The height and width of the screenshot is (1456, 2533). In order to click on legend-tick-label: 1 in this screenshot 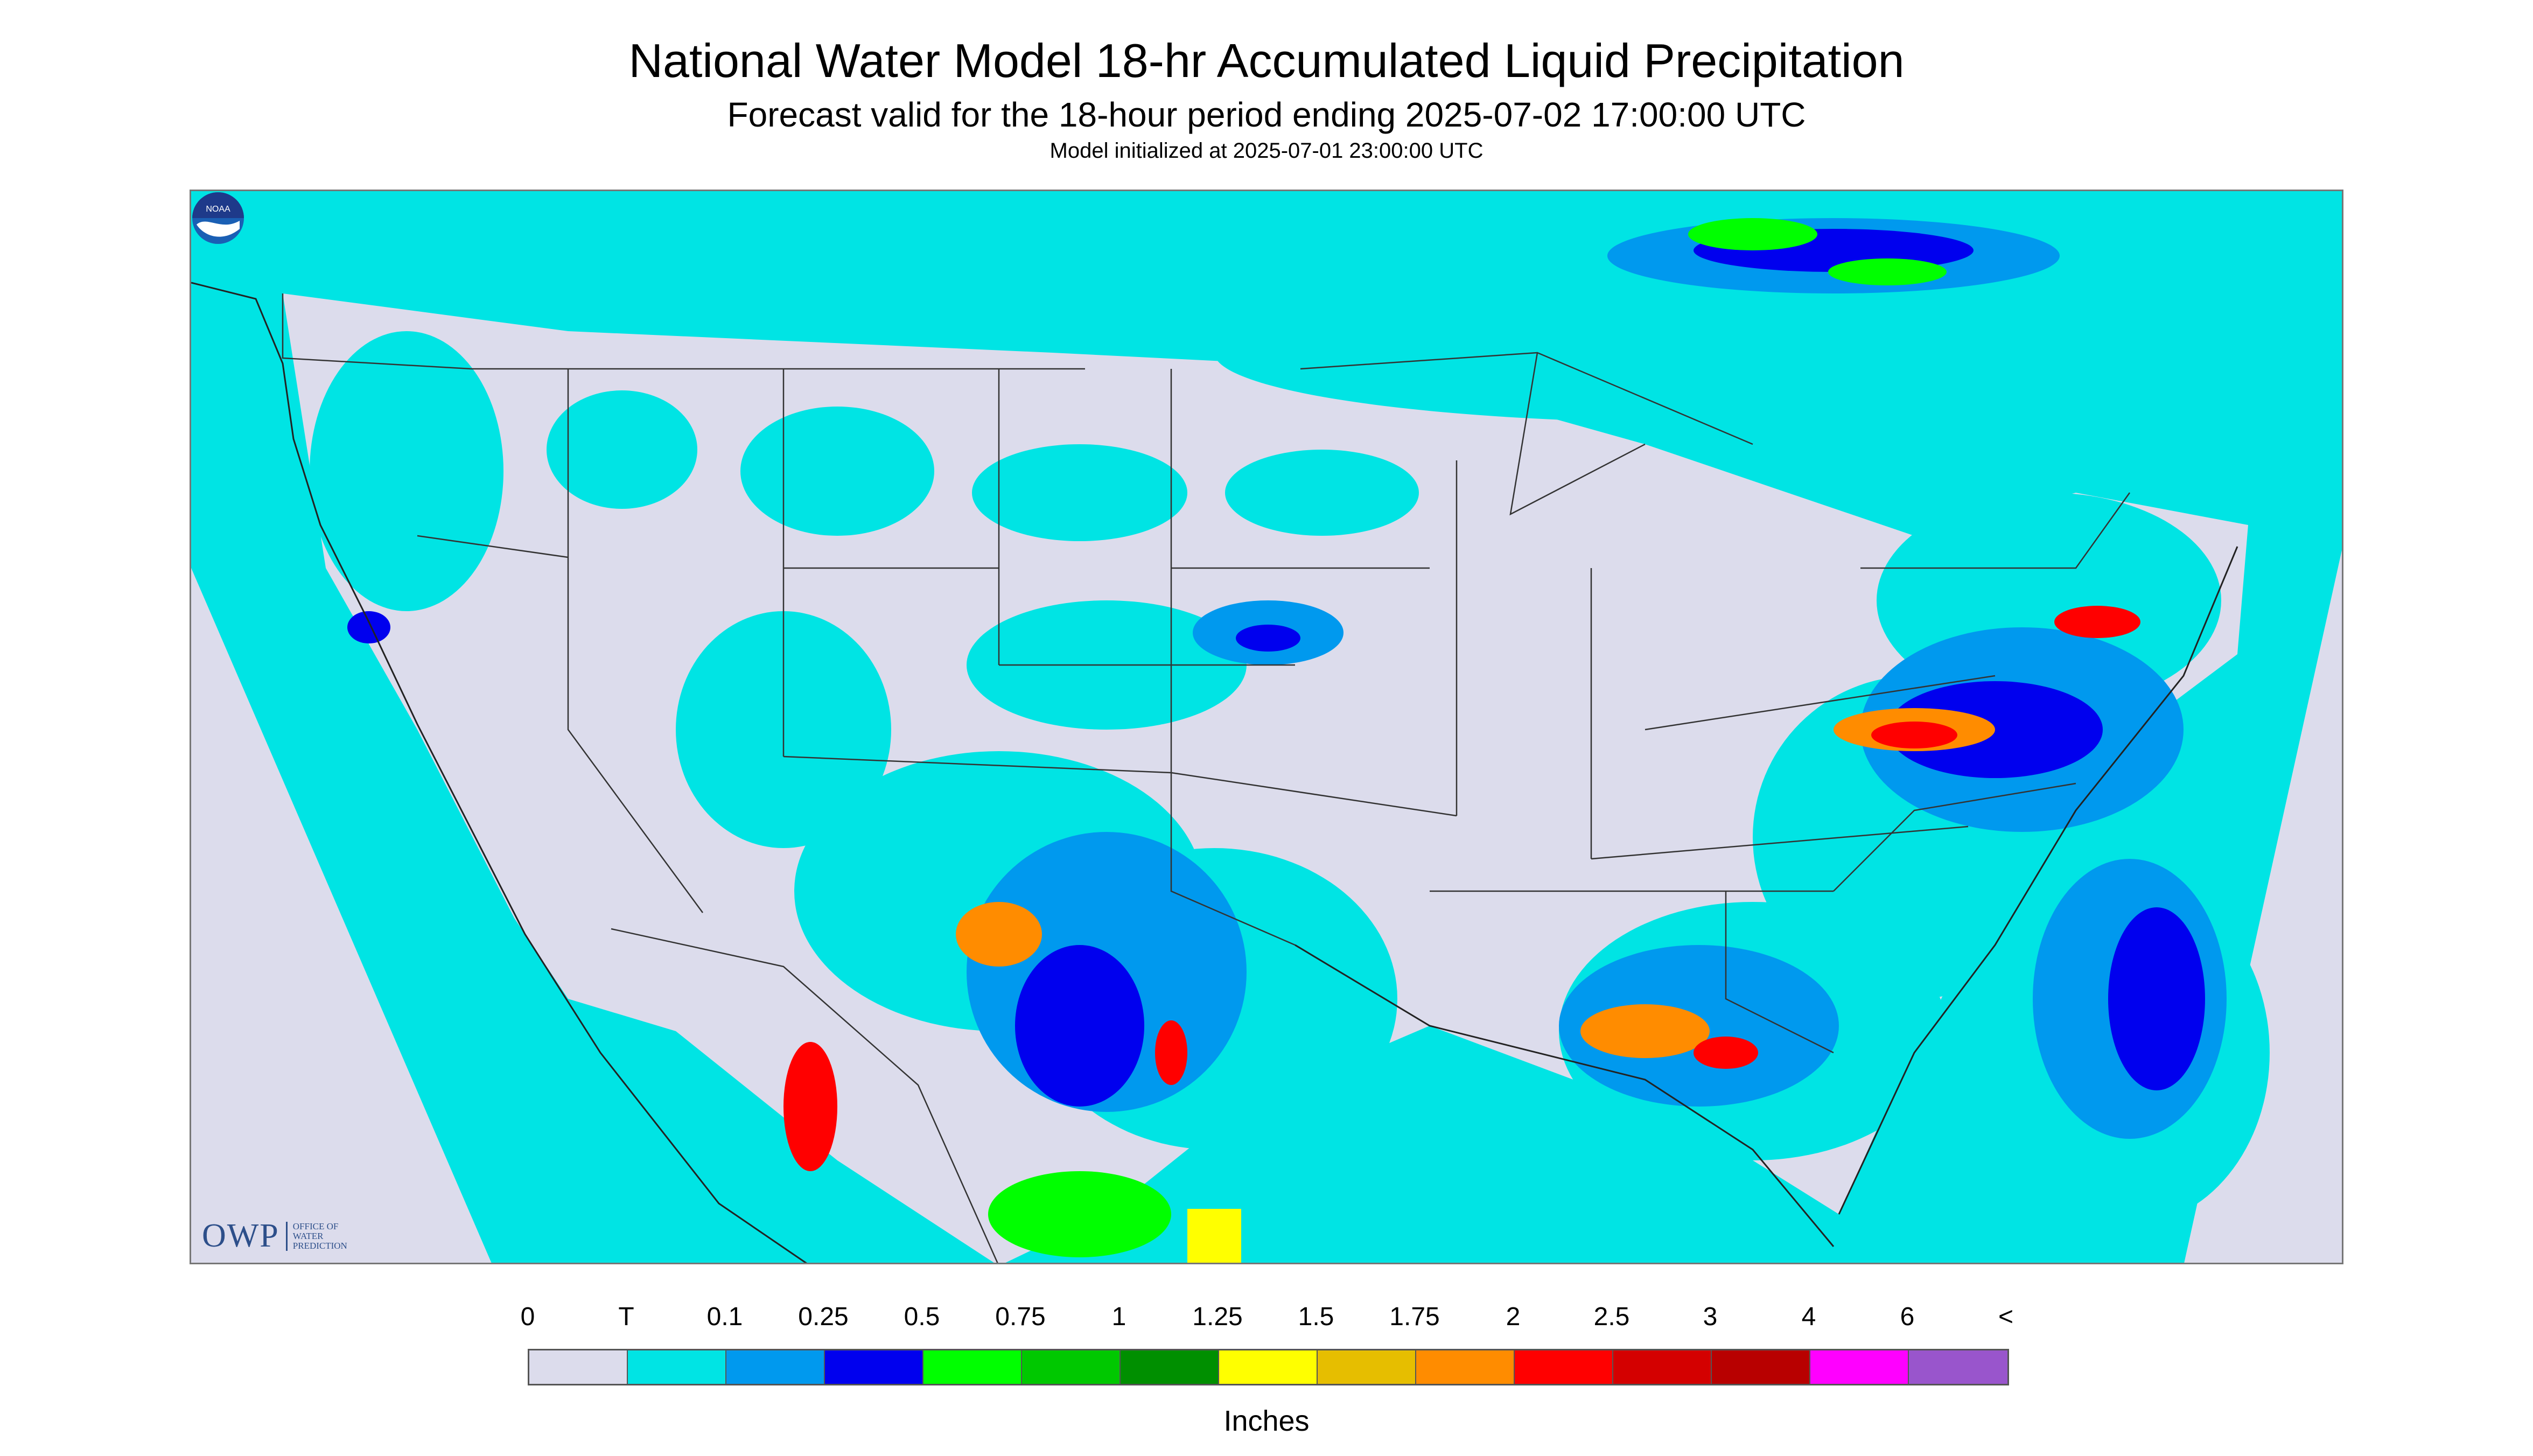, I will do `click(1119, 1317)`.